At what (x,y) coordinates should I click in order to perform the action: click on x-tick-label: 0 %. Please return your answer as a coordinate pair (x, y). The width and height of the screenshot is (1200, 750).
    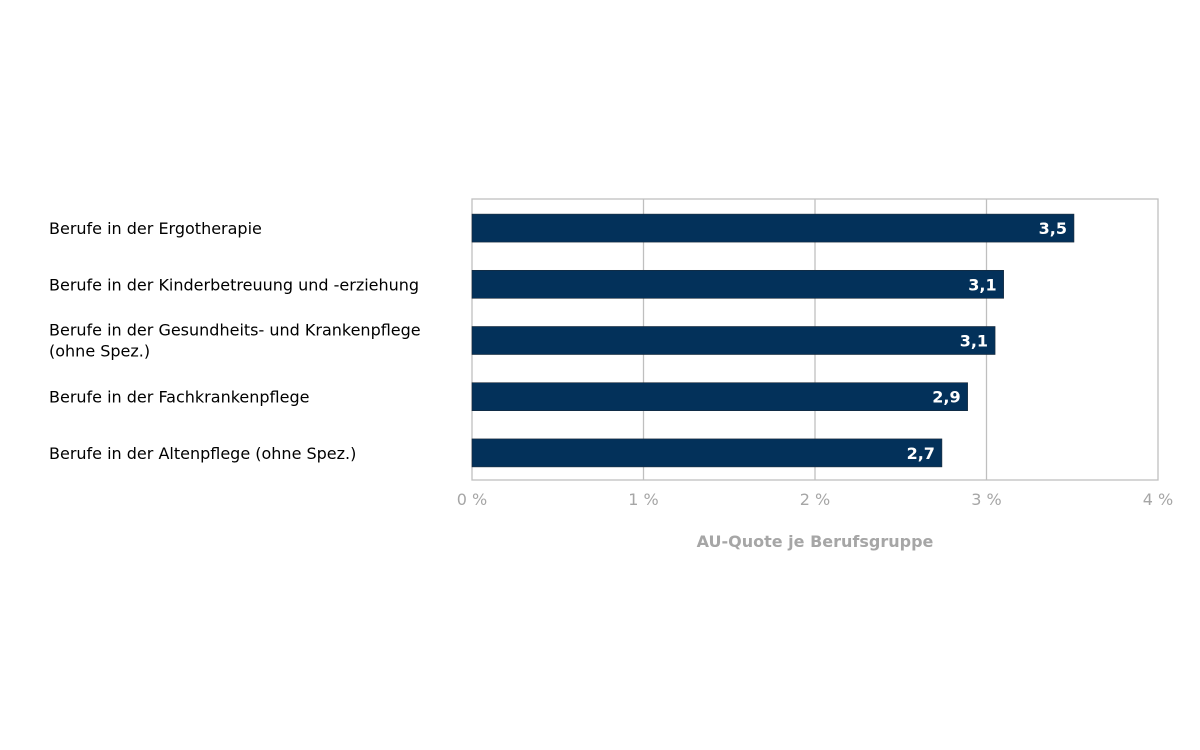
    Looking at the image, I should click on (472, 499).